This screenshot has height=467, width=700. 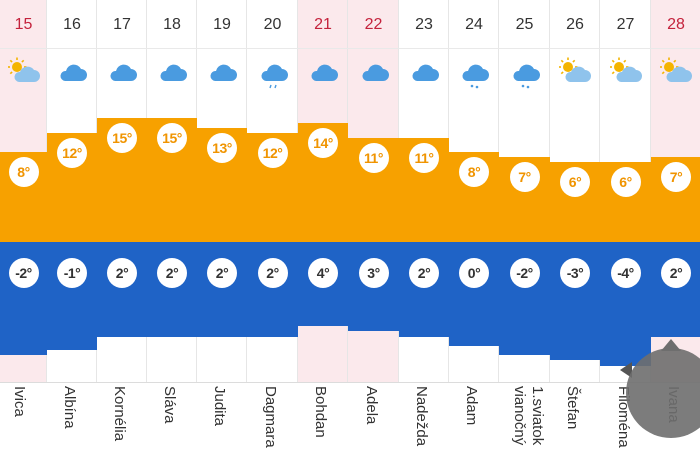 I want to click on day-column: 16 12° -1° Albína, so click(x=72, y=233).